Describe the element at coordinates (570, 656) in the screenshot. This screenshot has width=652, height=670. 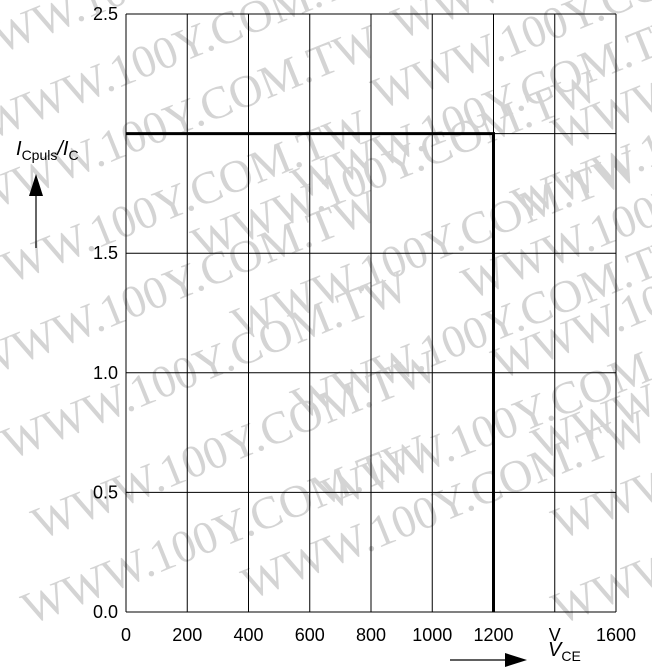
I see `x-label-sub: CE` at that location.